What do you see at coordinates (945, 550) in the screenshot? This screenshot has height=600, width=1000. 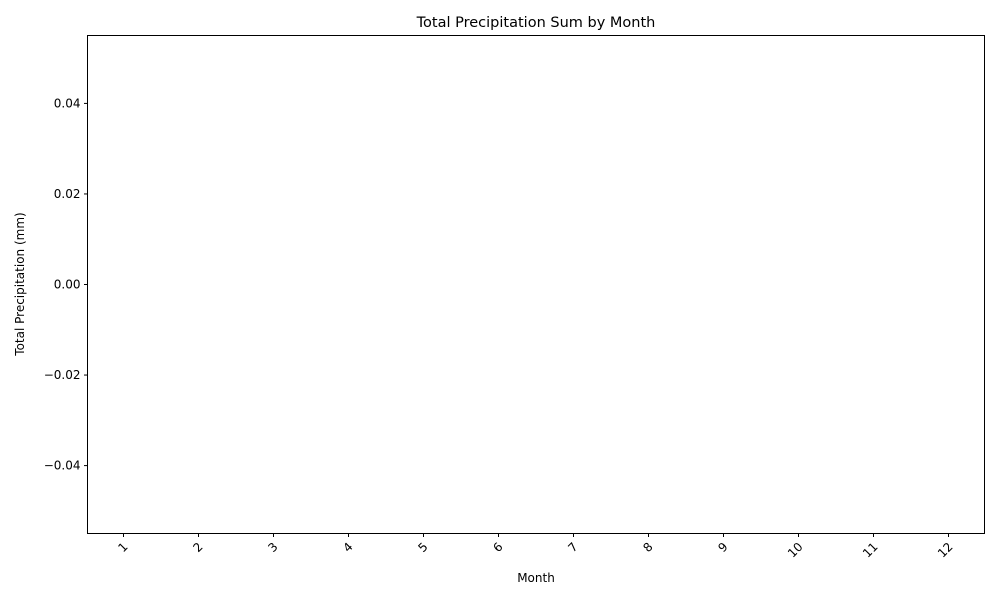 I see `x-tick-label: 12` at bounding box center [945, 550].